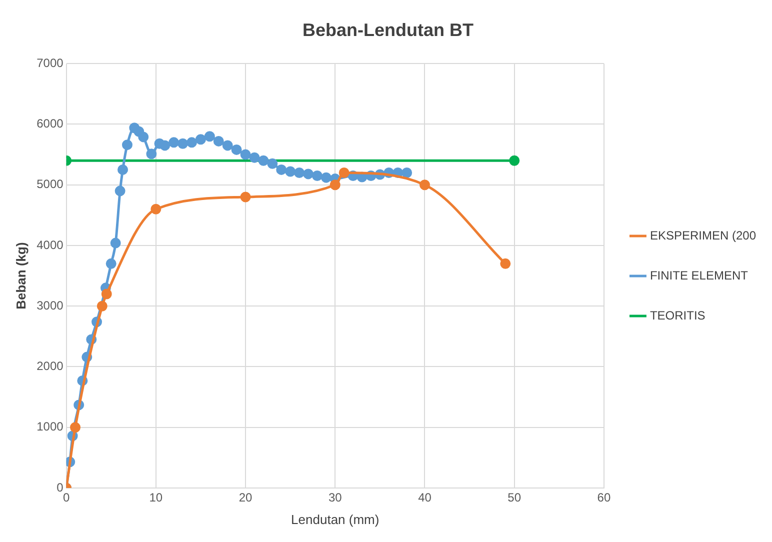 Image resolution: width=772 pixels, height=542 pixels. I want to click on x-axis-title: Lendutan (mm), so click(335, 519).